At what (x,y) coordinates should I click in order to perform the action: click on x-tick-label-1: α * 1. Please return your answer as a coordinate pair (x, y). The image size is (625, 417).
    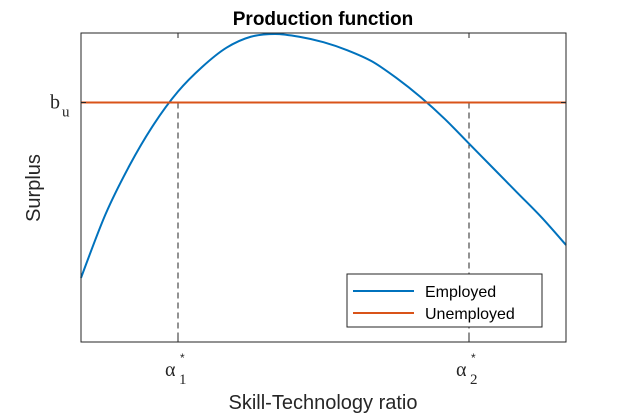
    Looking at the image, I should click on (176, 369).